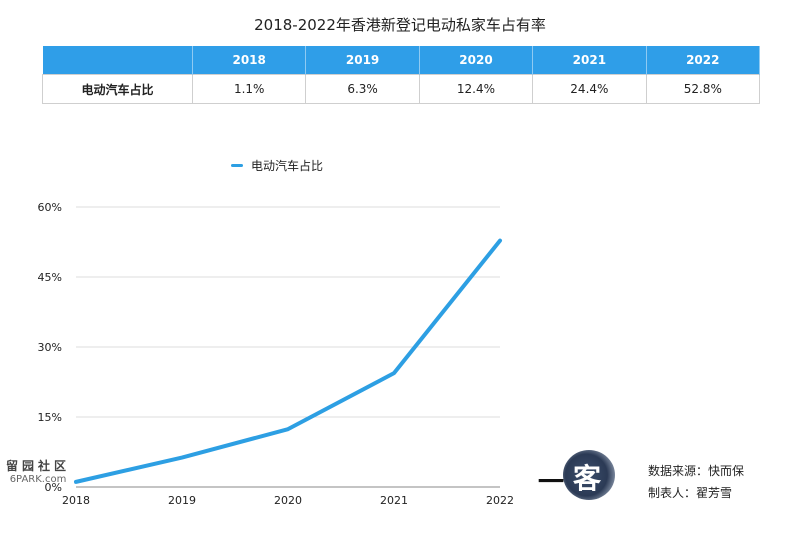 The width and height of the screenshot is (800, 544). Describe the element at coordinates (50, 277) in the screenshot. I see `y-tick-label: 45%` at that location.